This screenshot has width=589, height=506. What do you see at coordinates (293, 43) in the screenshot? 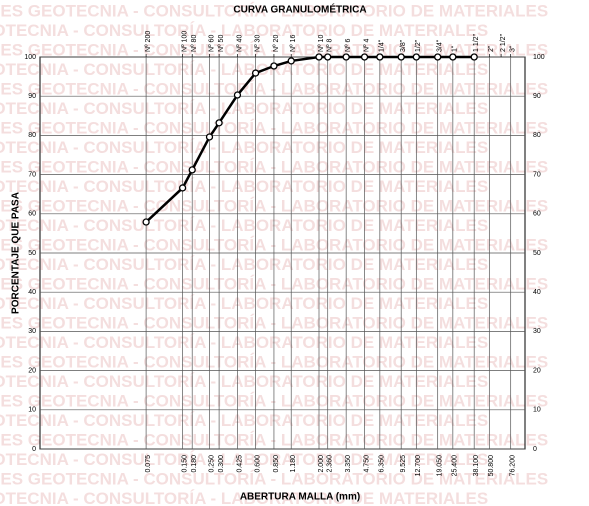
I see `x2-tick-label: Nº 16` at bounding box center [293, 43].